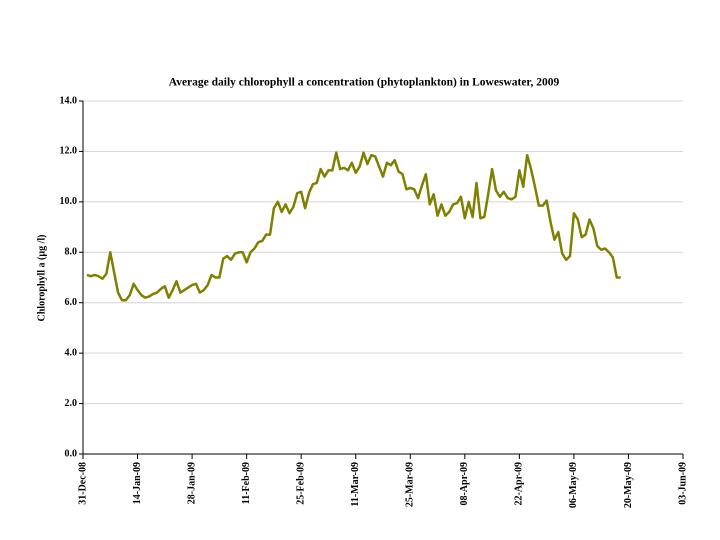 This screenshot has height=540, width=720. What do you see at coordinates (628, 485) in the screenshot?
I see `x-tick-label: 20-May-09` at bounding box center [628, 485].